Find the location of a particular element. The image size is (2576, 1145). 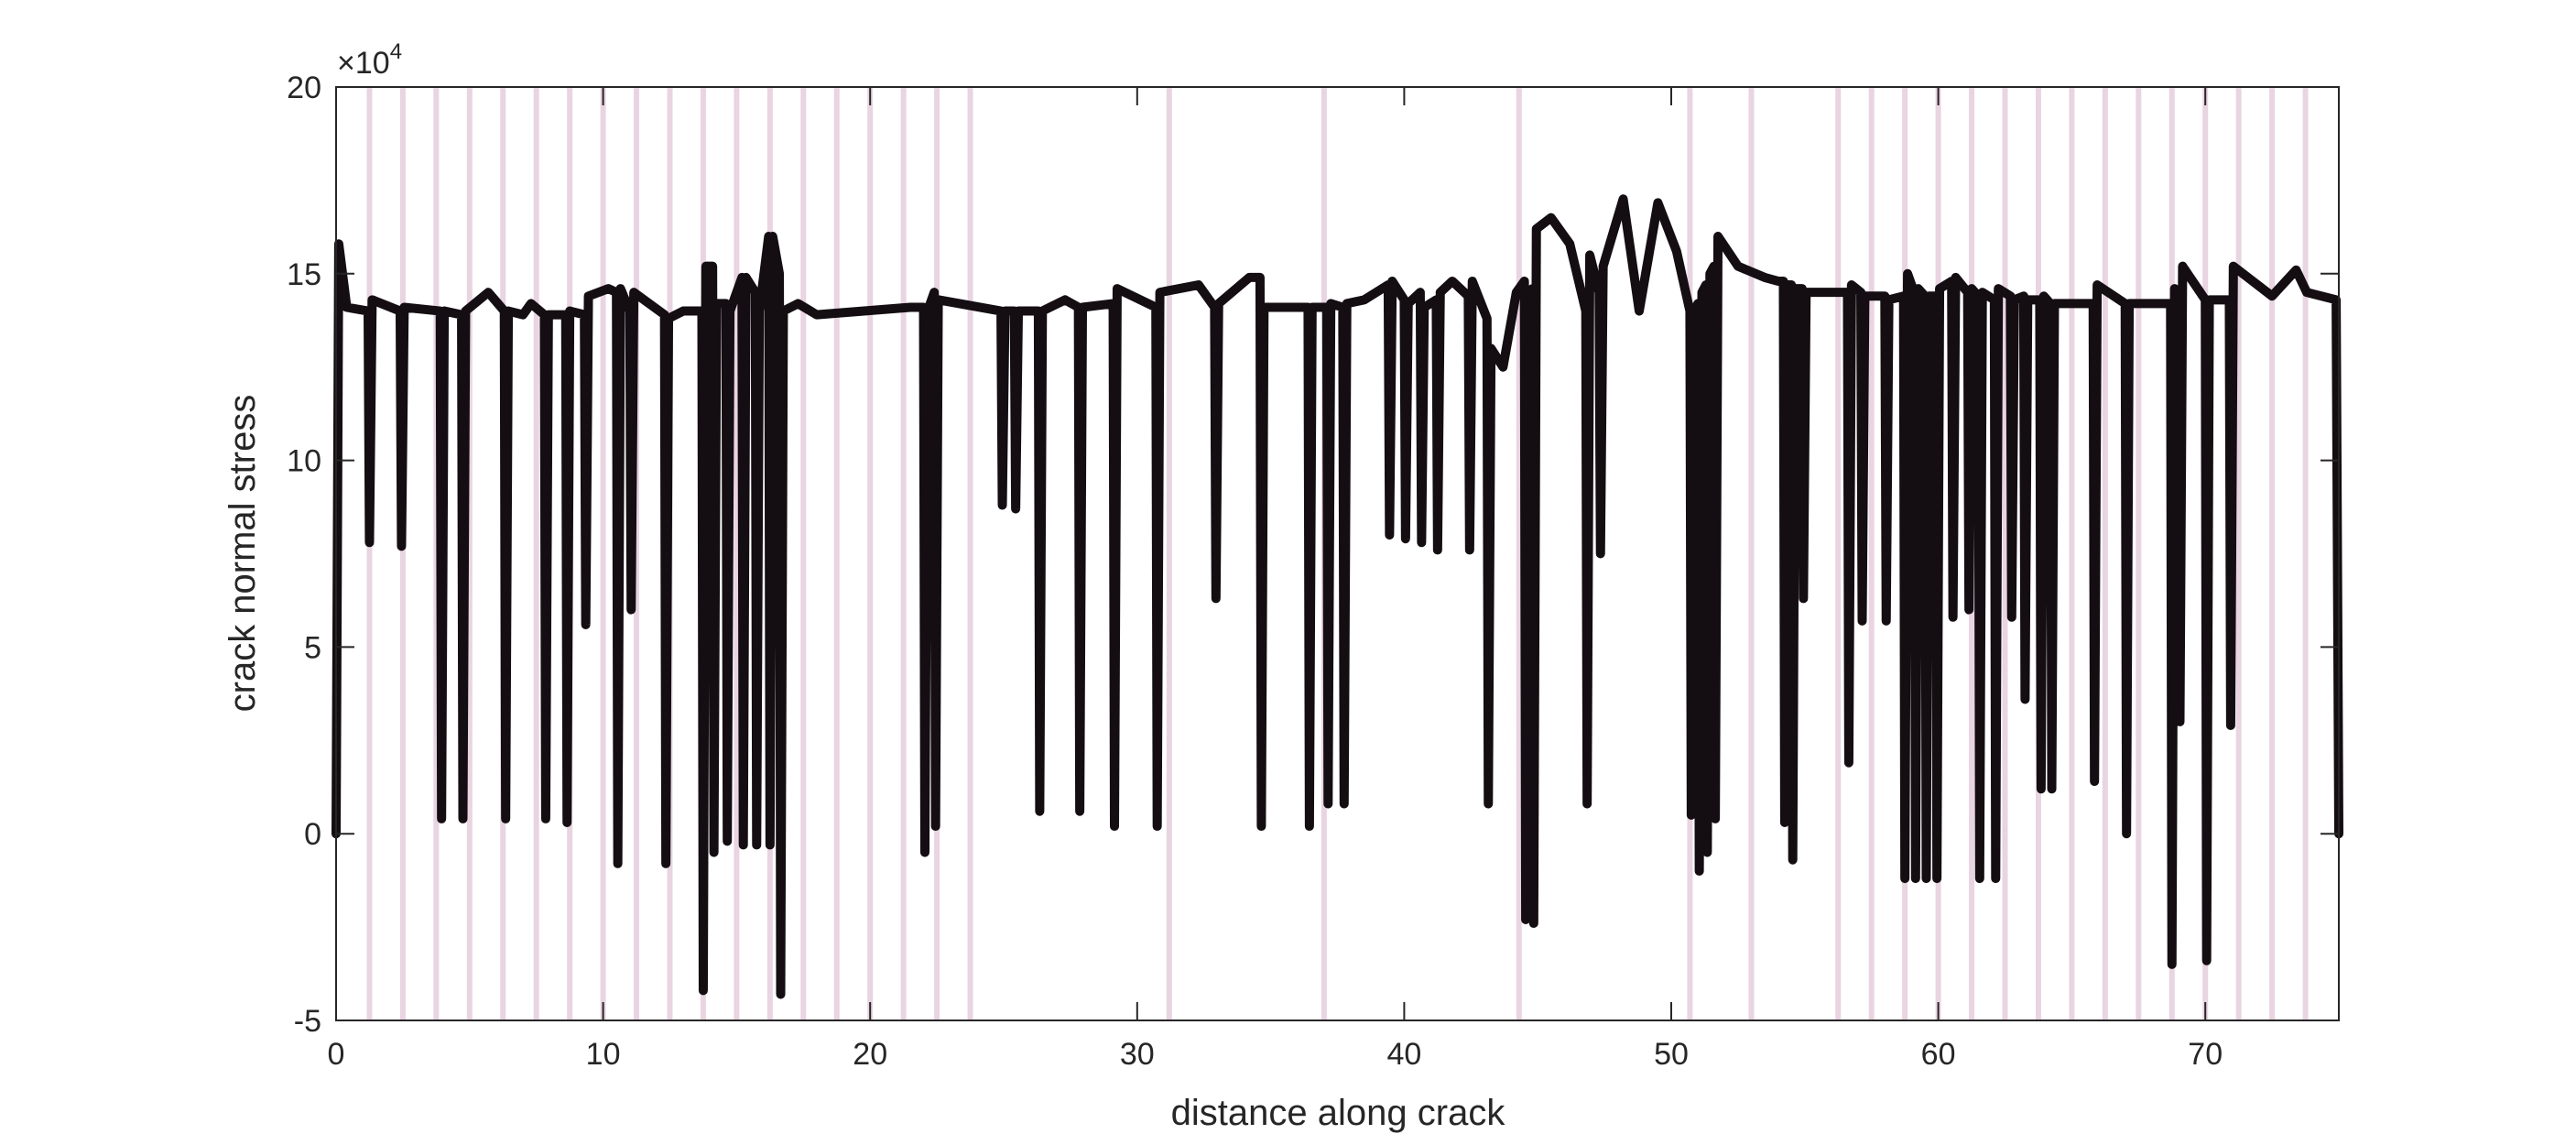

x-tick-label: 10 is located at coordinates (603, 1054).